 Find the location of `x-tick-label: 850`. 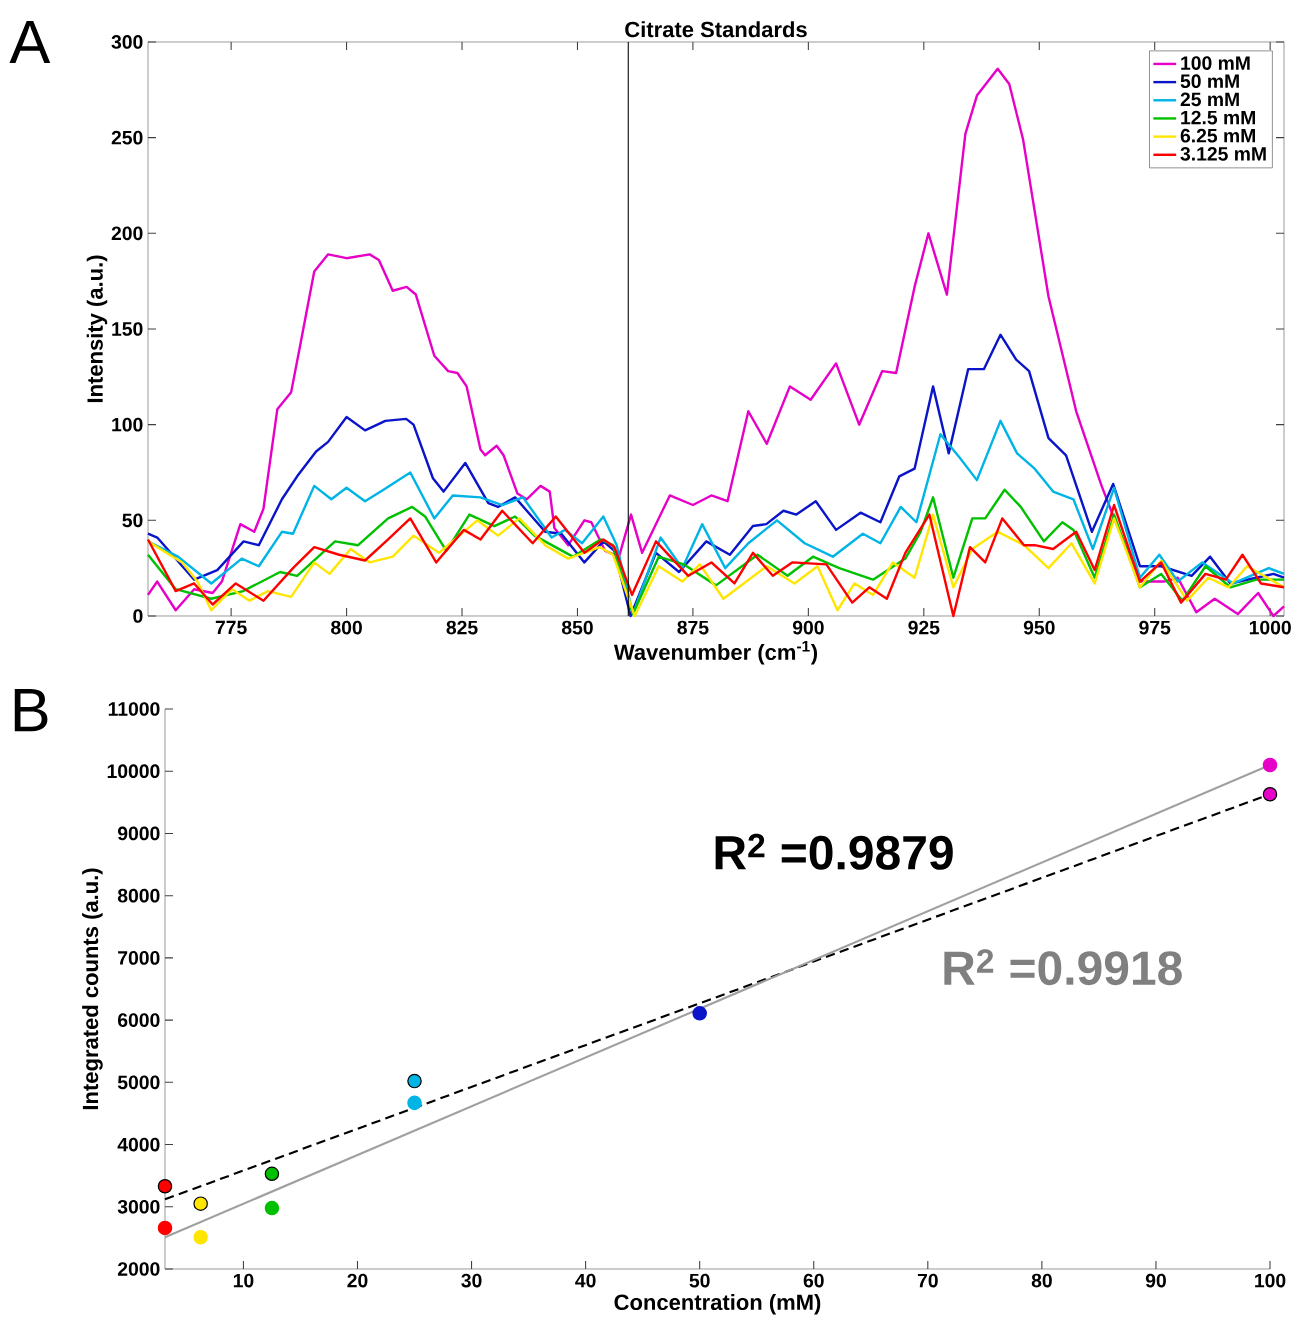

x-tick-label: 850 is located at coordinates (577, 627).